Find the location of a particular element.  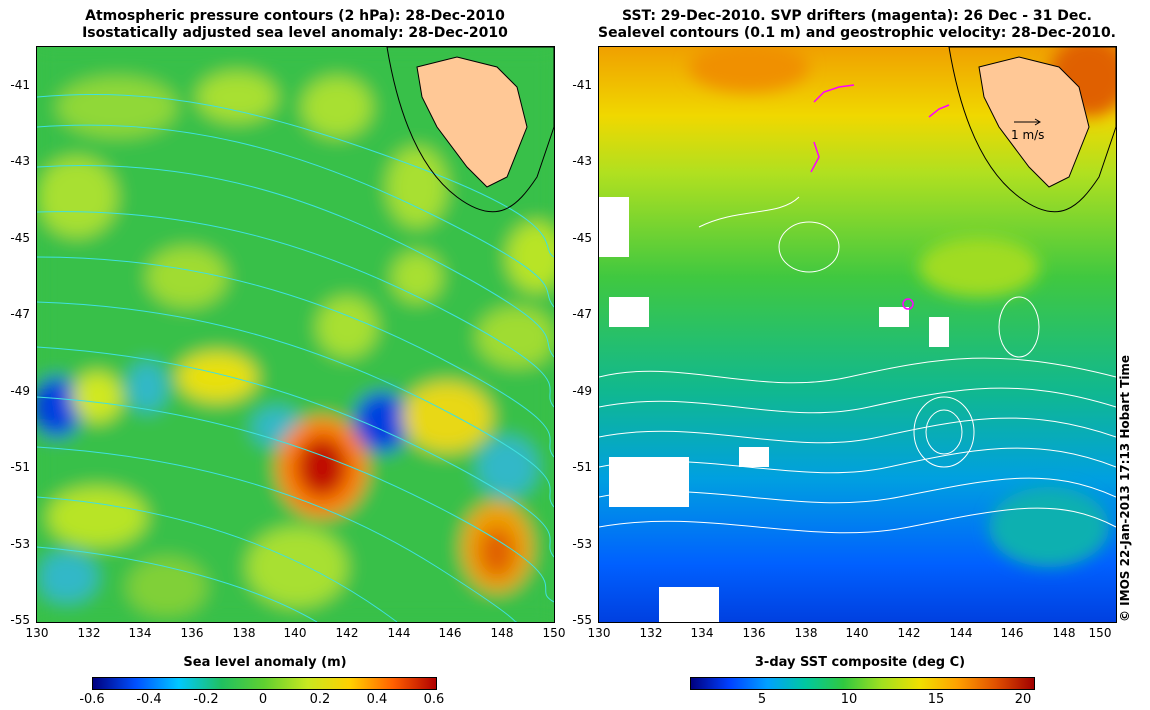

lat-tick-right: -41 is located at coordinates (582, 85).